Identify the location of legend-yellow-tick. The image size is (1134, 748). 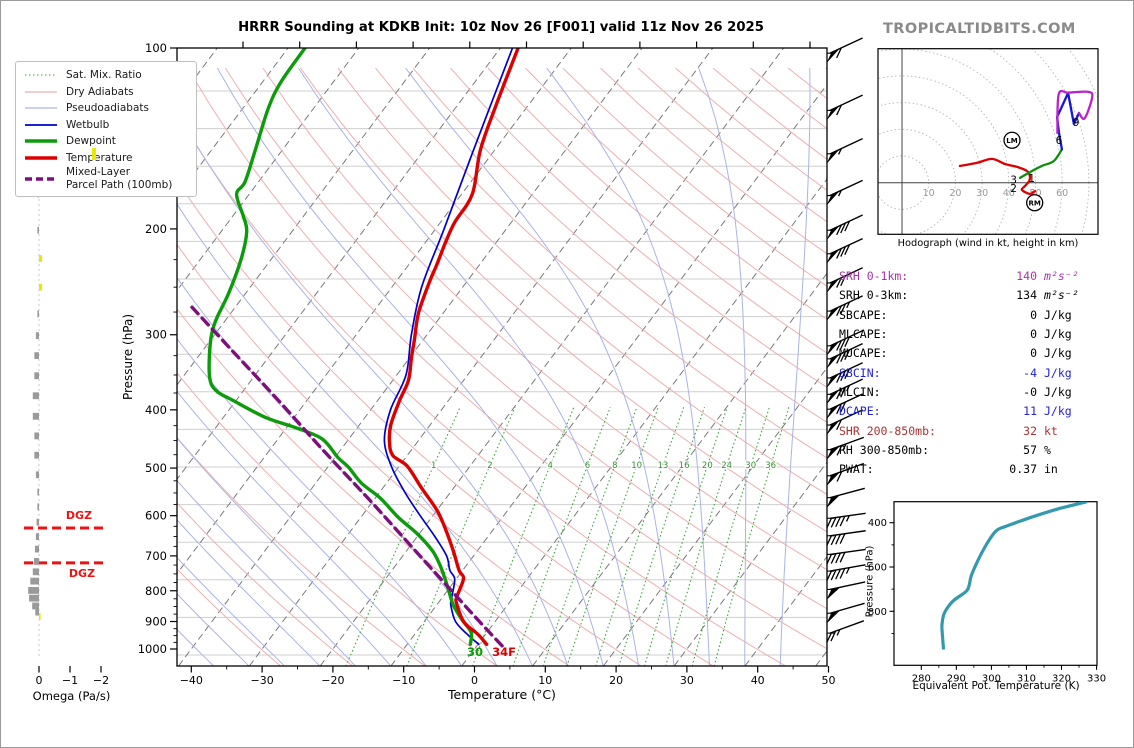
(94, 154).